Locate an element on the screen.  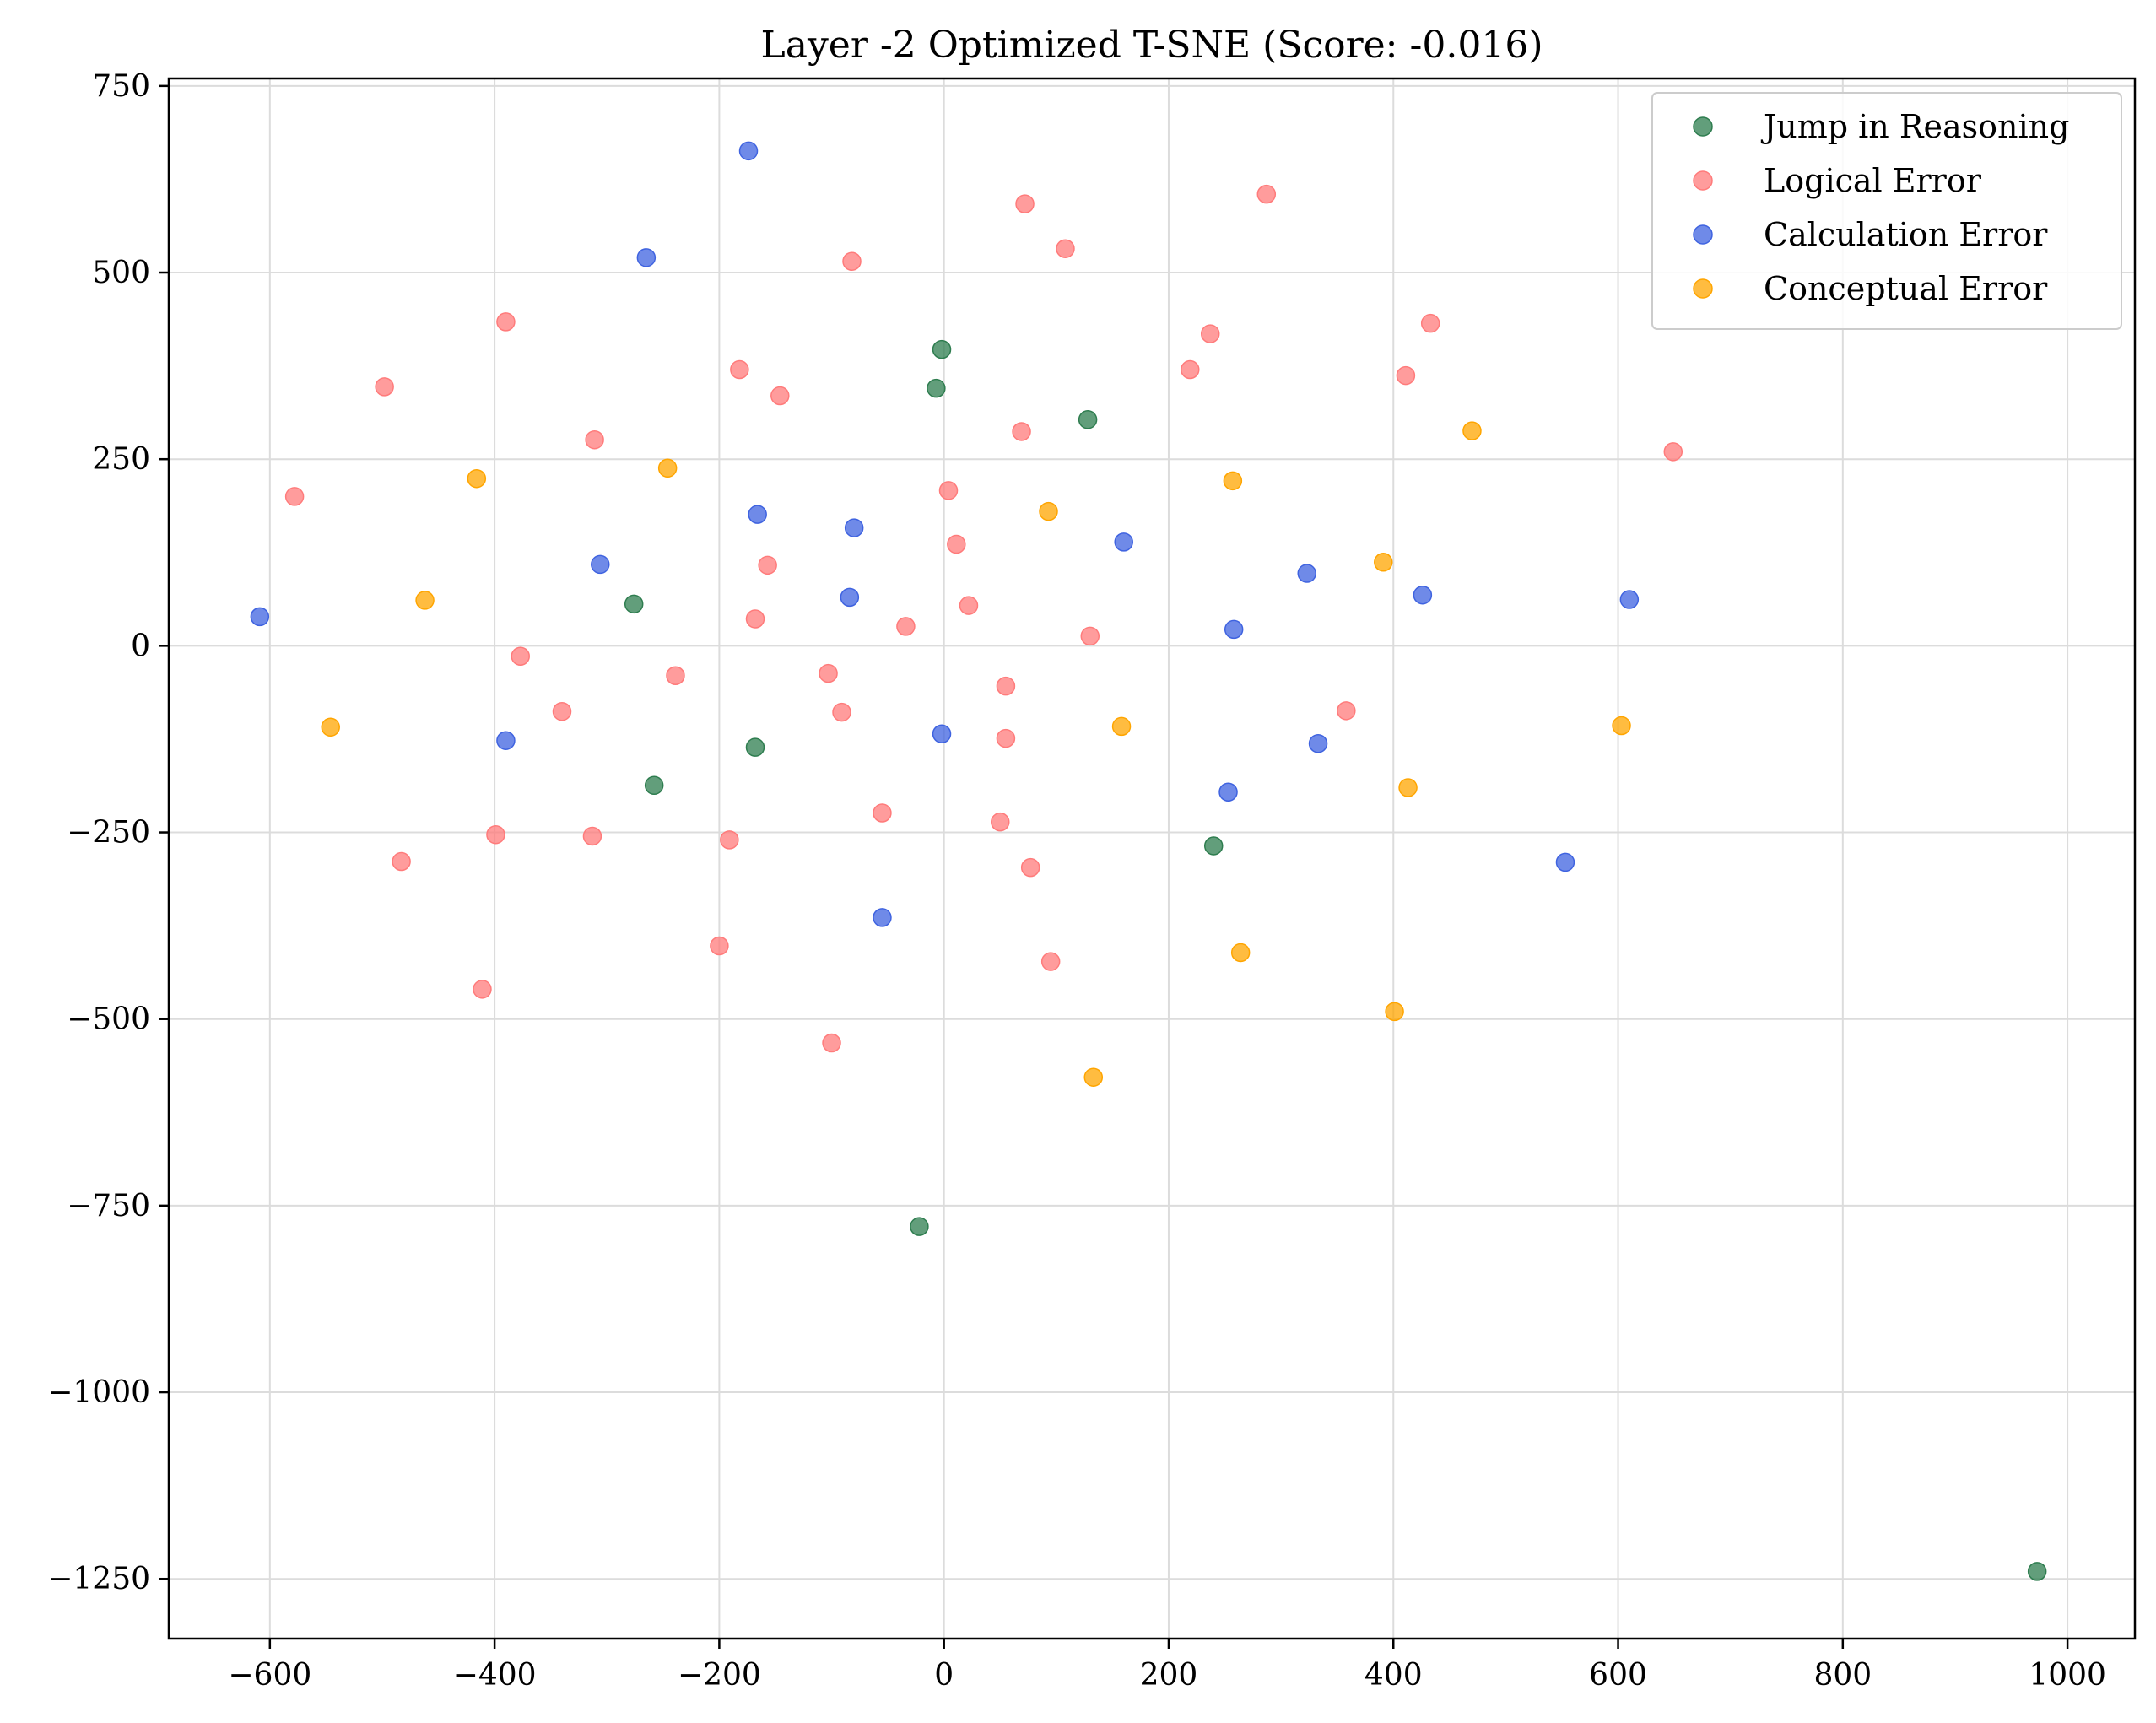
x-tick-label: −600 is located at coordinates (269, 1675).